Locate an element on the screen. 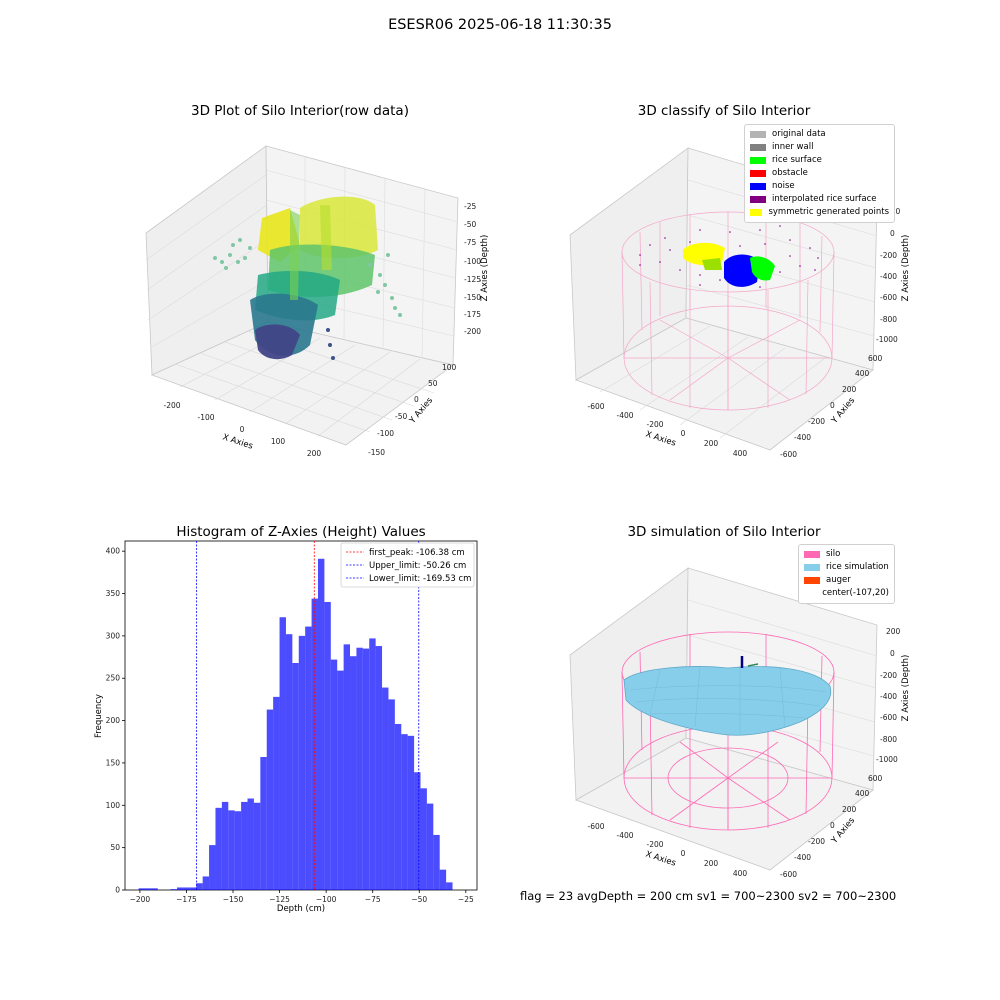 The image size is (1000, 1000). x-tick-label: −150 is located at coordinates (233, 899).